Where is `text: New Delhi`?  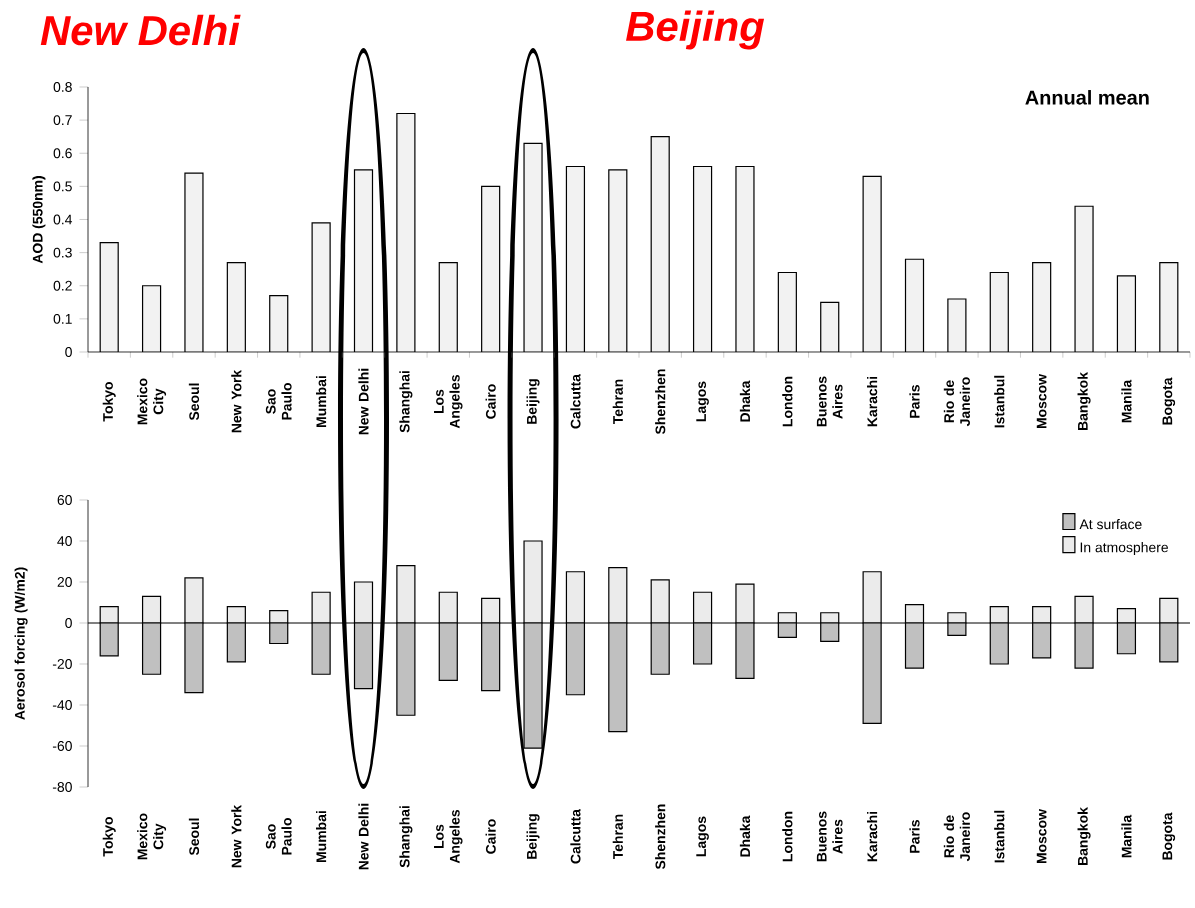 text: New Delhi is located at coordinates (140, 30).